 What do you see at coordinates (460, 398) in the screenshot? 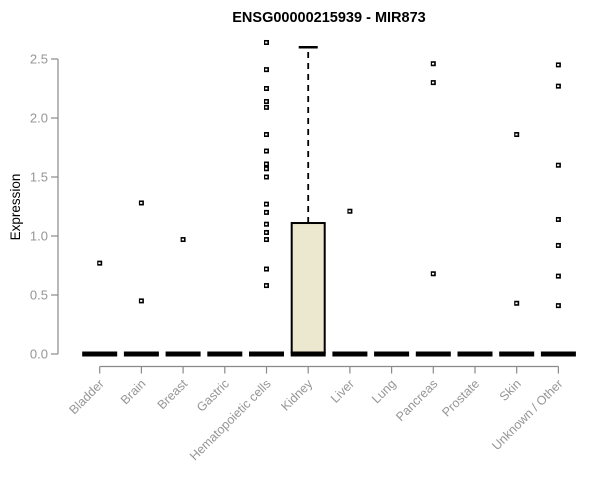
I see `x-tick-label: Prostate` at bounding box center [460, 398].